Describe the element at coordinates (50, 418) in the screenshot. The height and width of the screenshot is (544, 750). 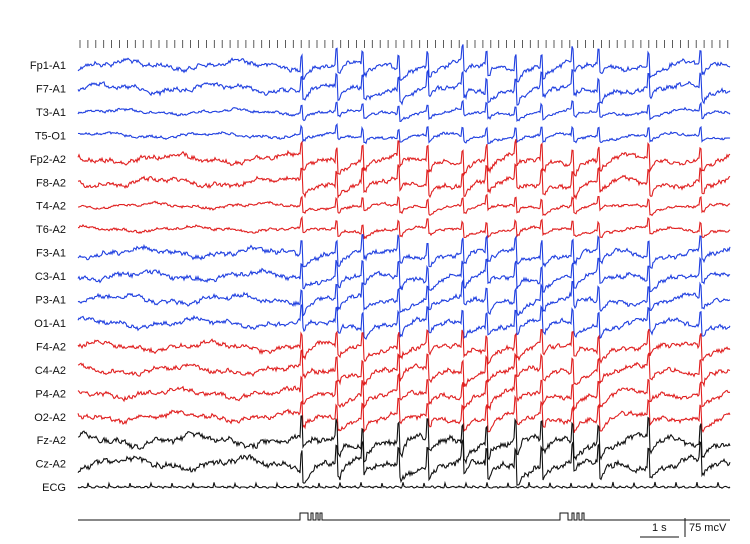
I see `channel-label: O2-A2` at that location.